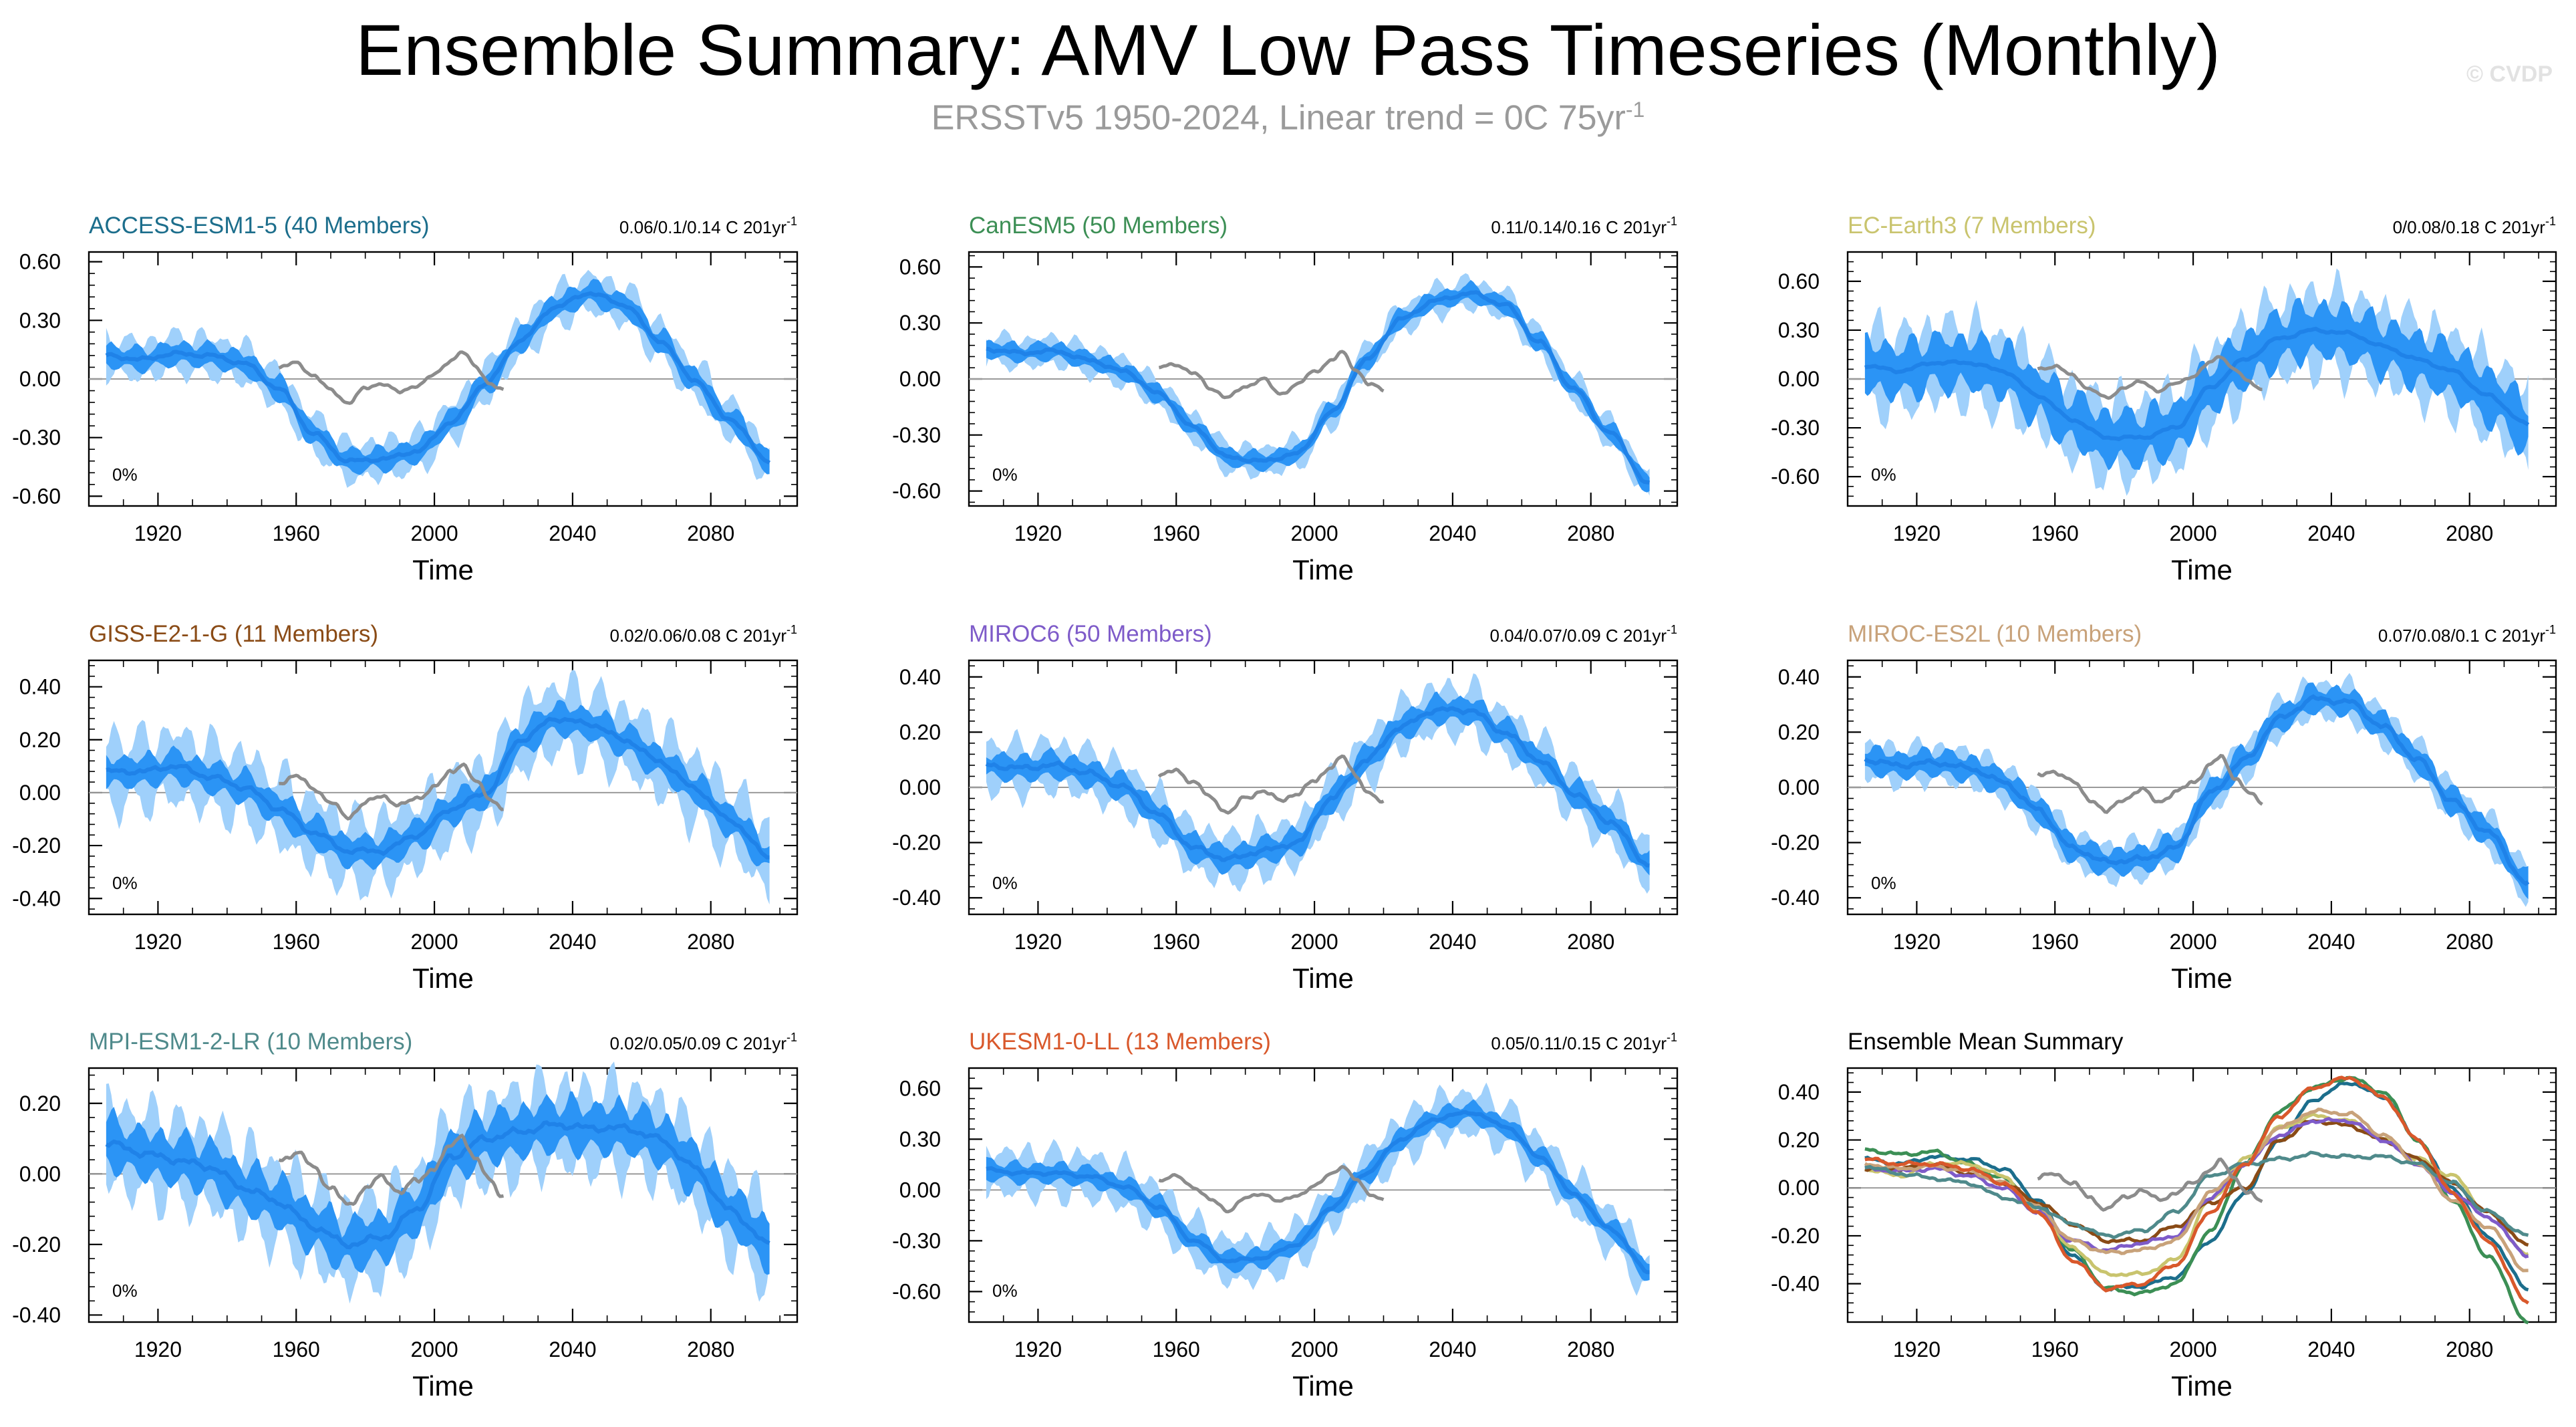 Image resolution: width=2576 pixels, height=1427 pixels. What do you see at coordinates (708, 226) in the screenshot?
I see `trend-label: 0.06/0.1/0.14 C 201yr-1` at bounding box center [708, 226].